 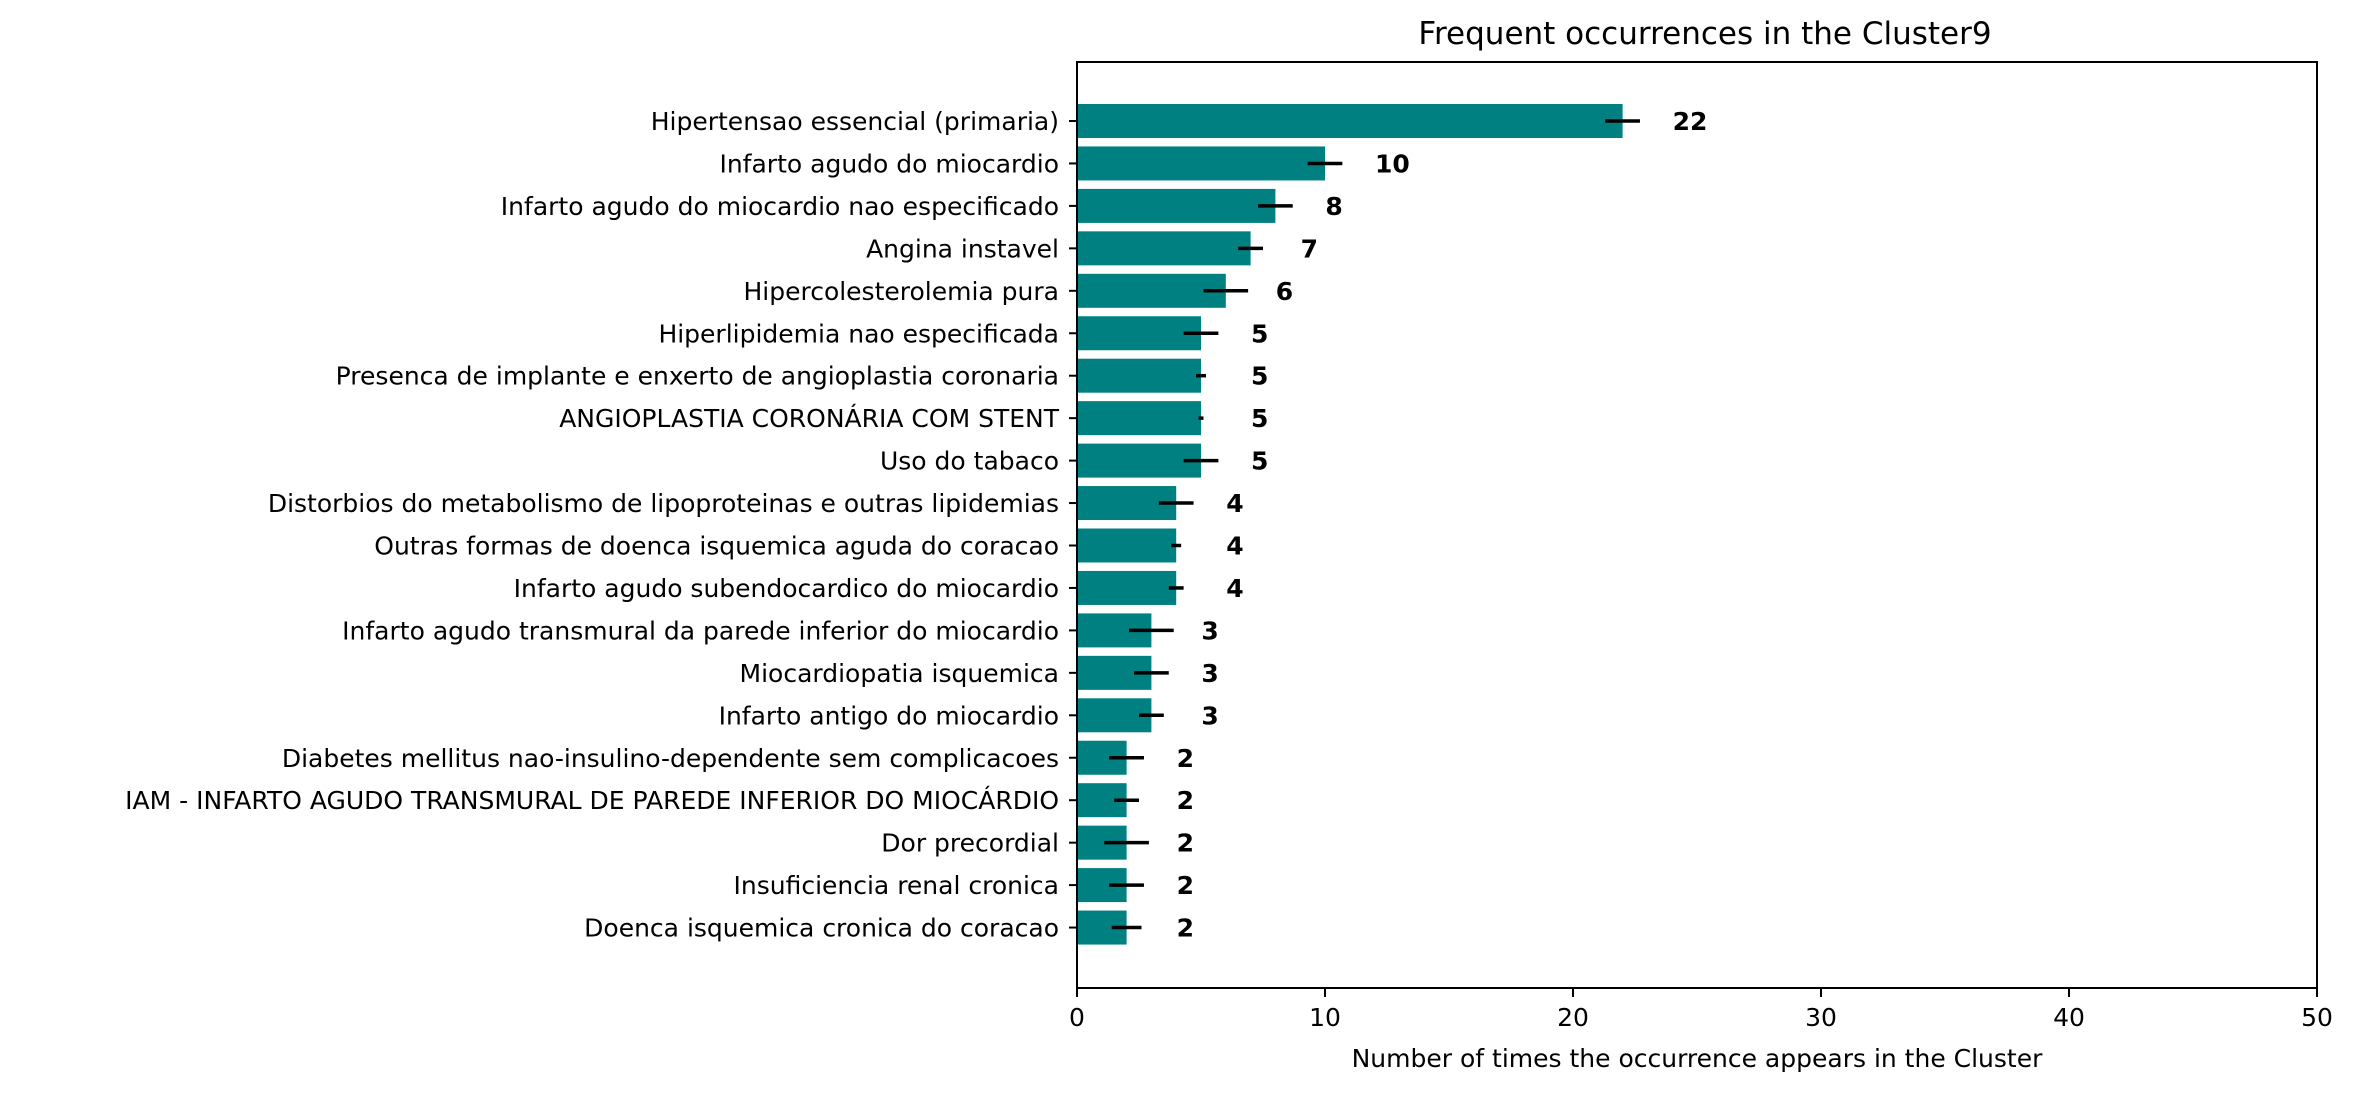 I want to click on category-label: Infarto agudo do miocardio, so click(x=889, y=163).